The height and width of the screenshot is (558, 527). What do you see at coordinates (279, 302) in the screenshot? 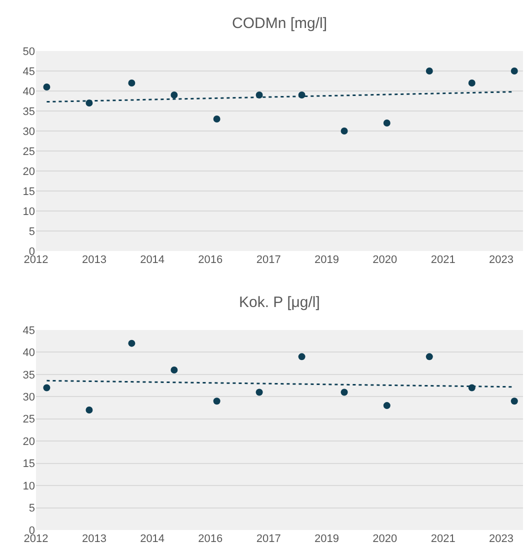
I see `chart-title: Kok. P [μg/l]` at bounding box center [279, 302].